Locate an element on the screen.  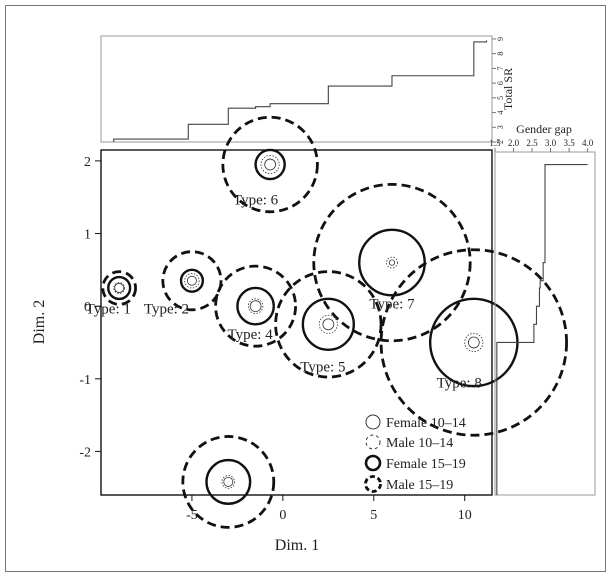
x-tick-label: 10 is located at coordinates (465, 515).